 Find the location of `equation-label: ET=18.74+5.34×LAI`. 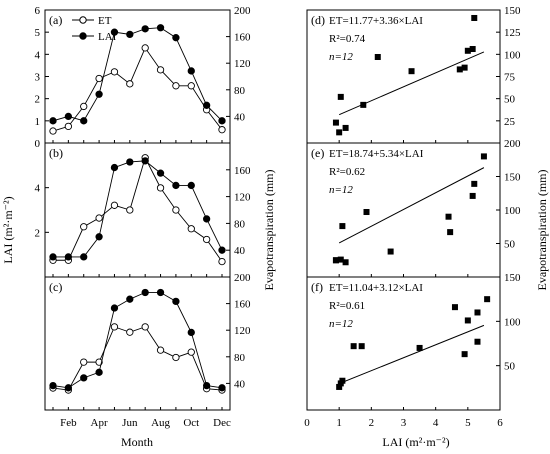

equation-label: ET=18.74+5.34×LAI is located at coordinates (376, 154).